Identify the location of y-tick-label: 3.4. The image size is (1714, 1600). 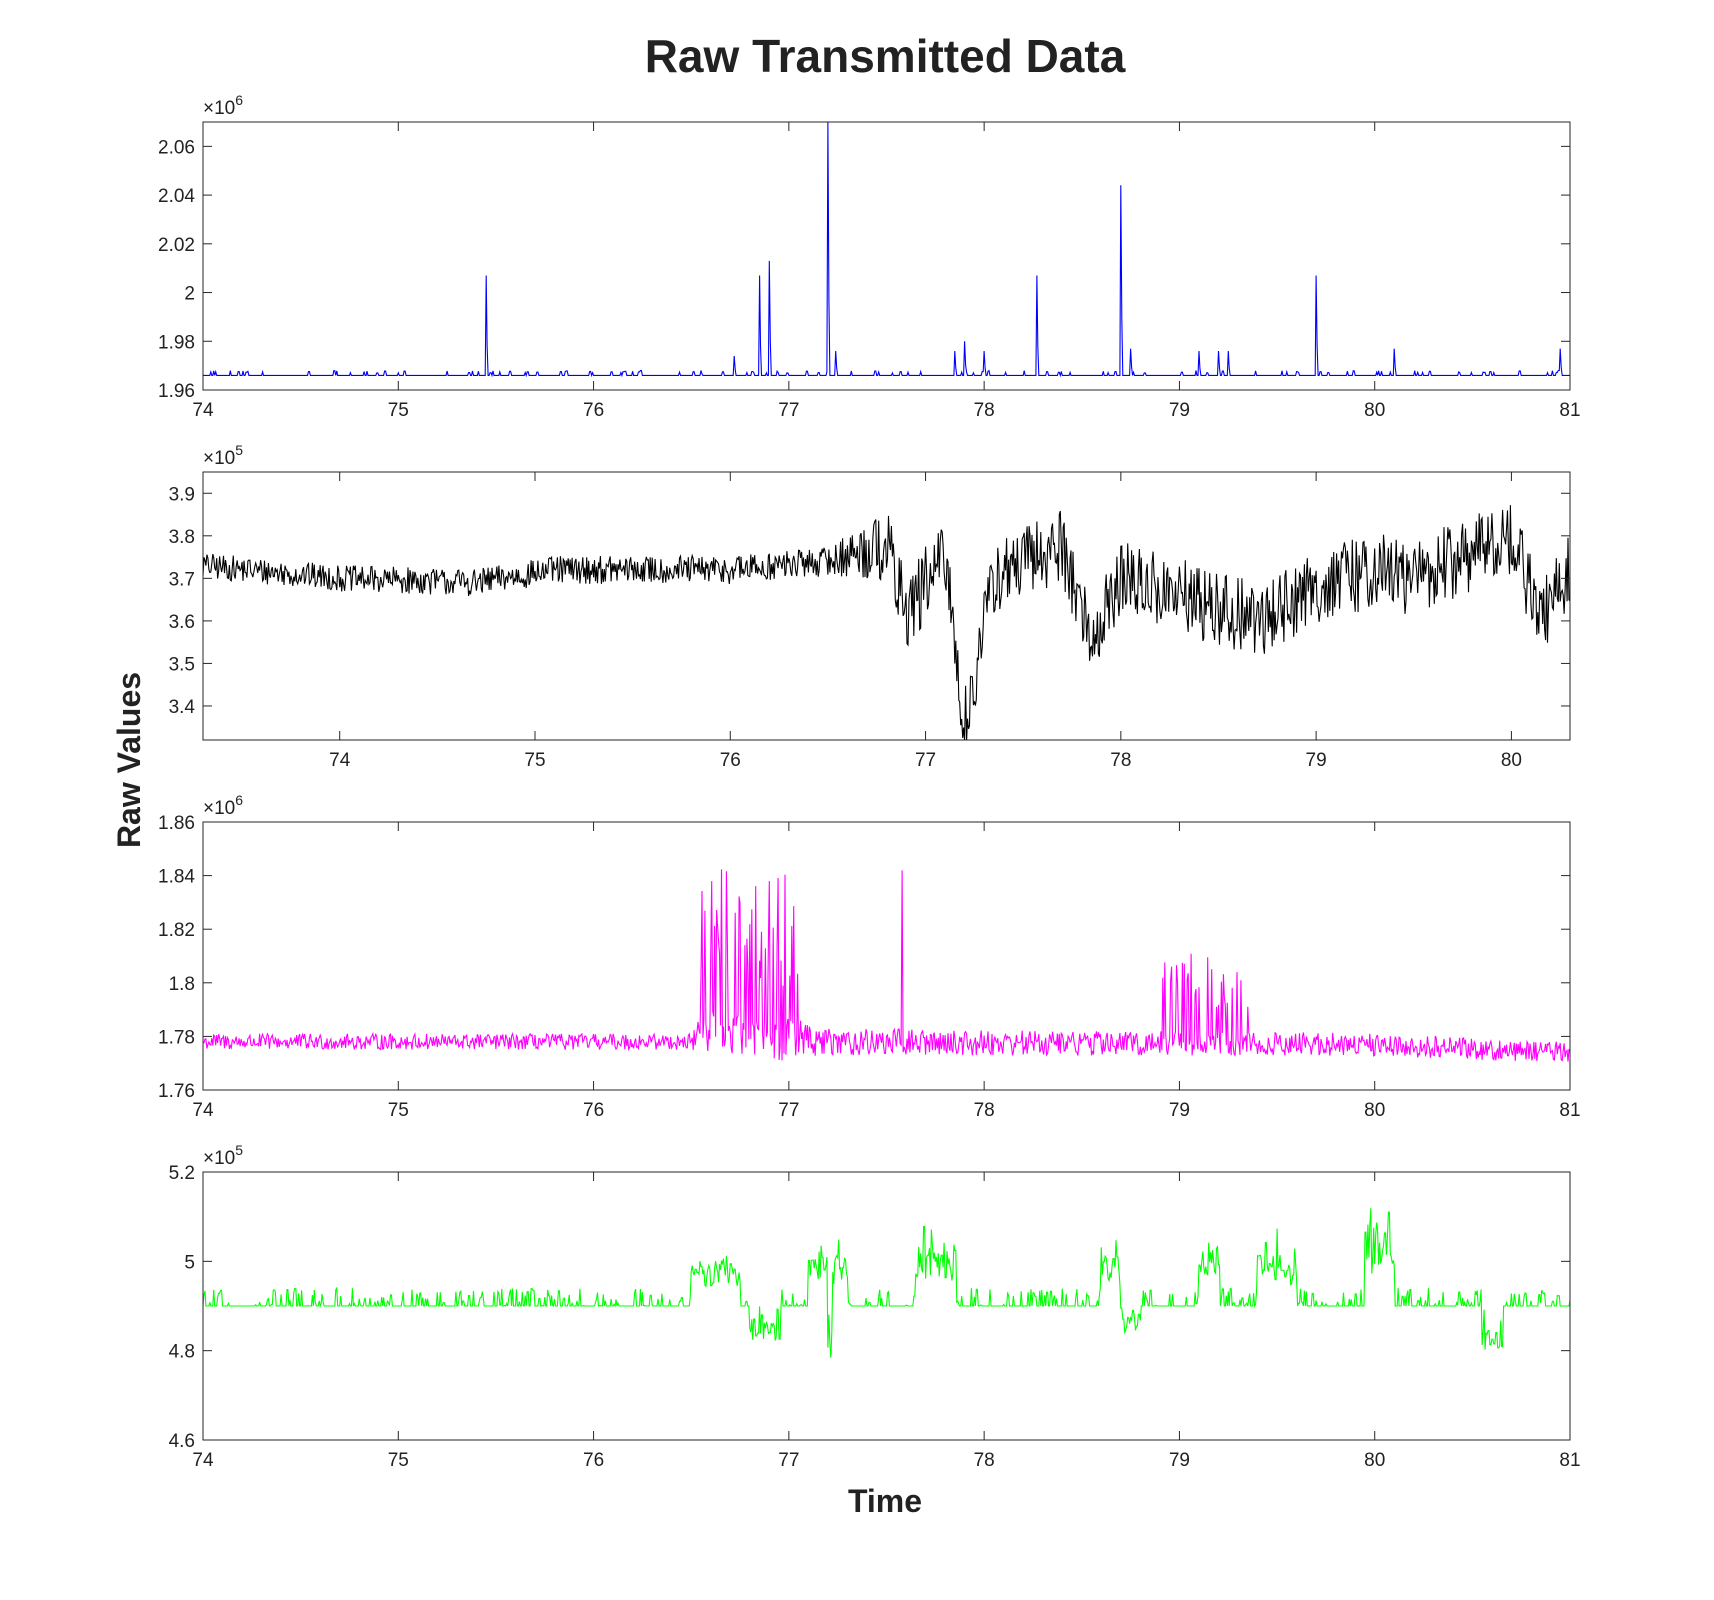
(182, 707).